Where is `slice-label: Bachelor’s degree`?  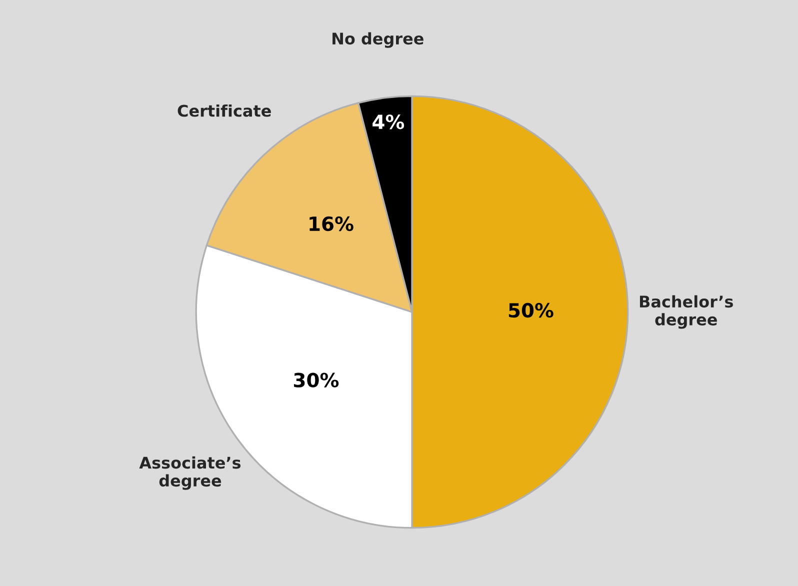 slice-label: Bachelor’s degree is located at coordinates (686, 312).